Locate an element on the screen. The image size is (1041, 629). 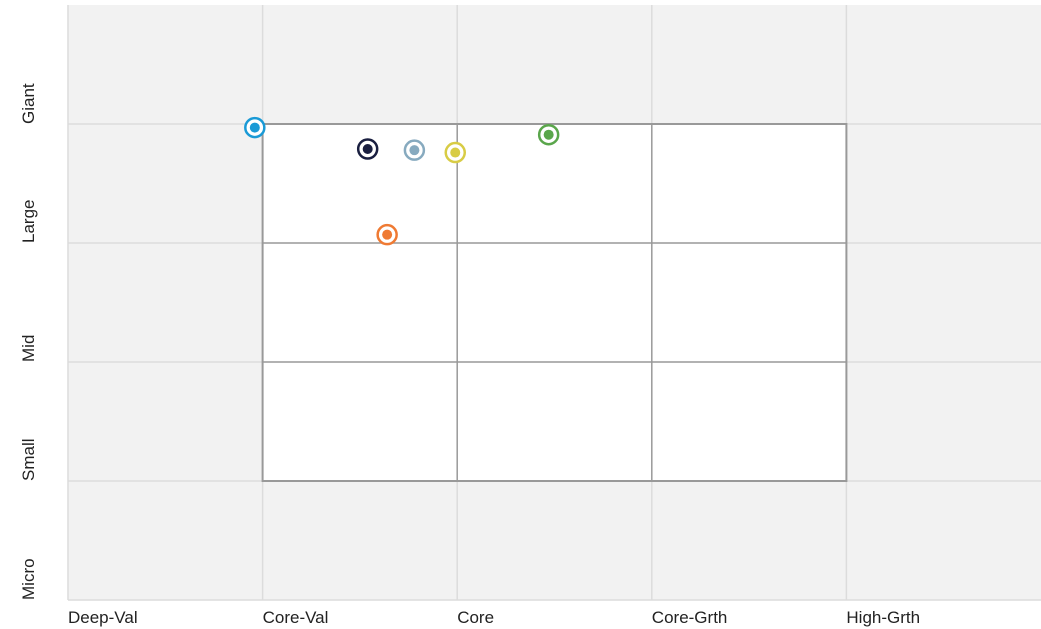
x-tick-label: Core is located at coordinates (475, 617).